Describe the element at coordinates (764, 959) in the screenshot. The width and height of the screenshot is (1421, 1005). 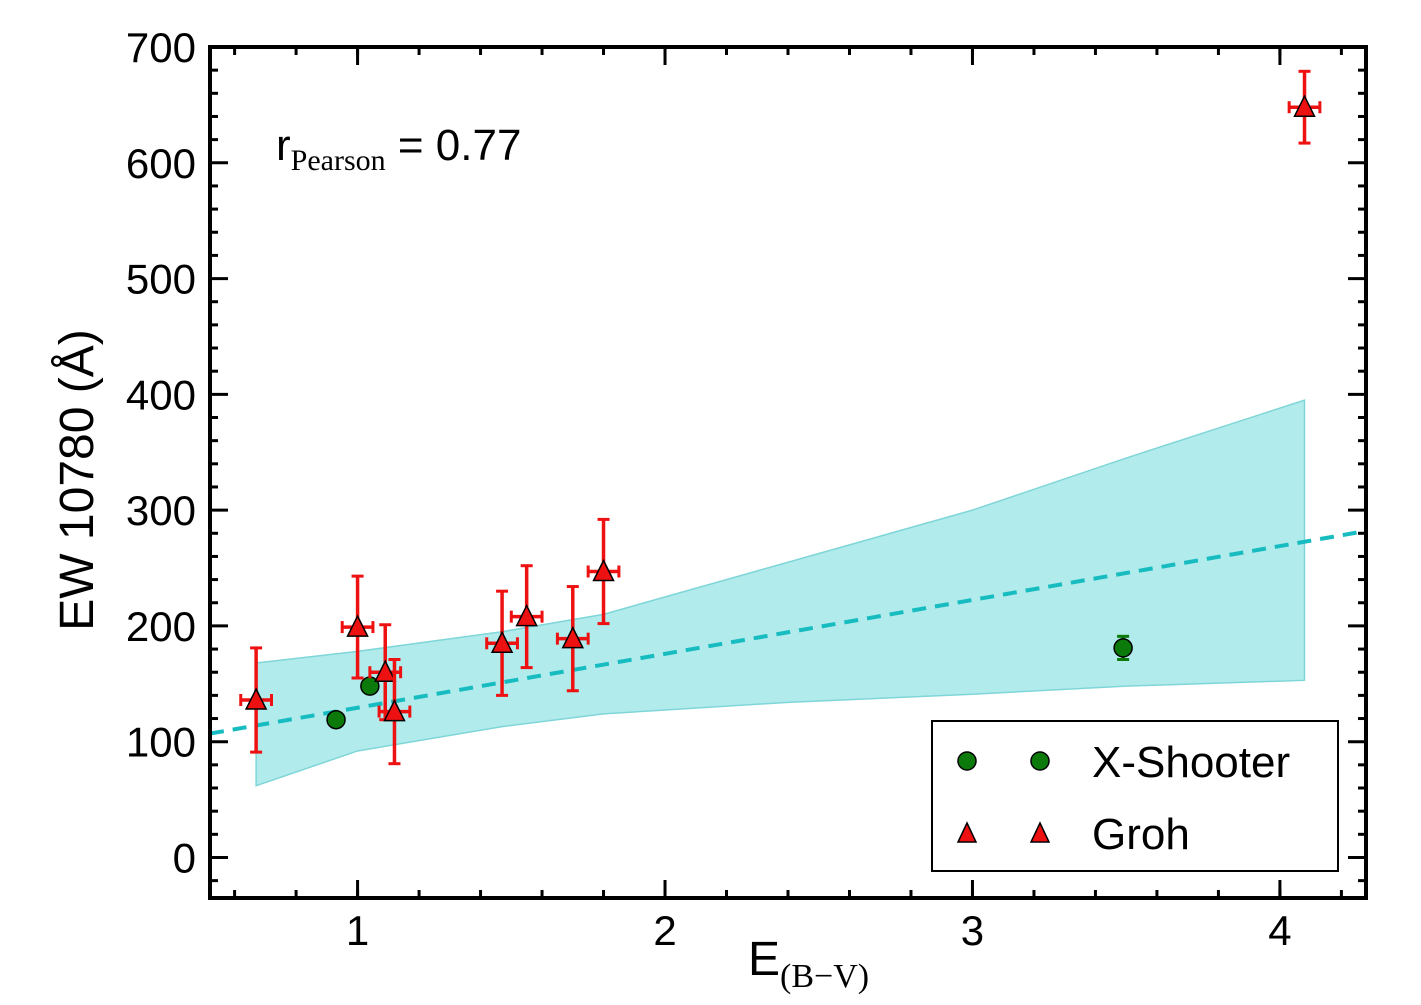
I see `x-axis-title-main: E` at that location.